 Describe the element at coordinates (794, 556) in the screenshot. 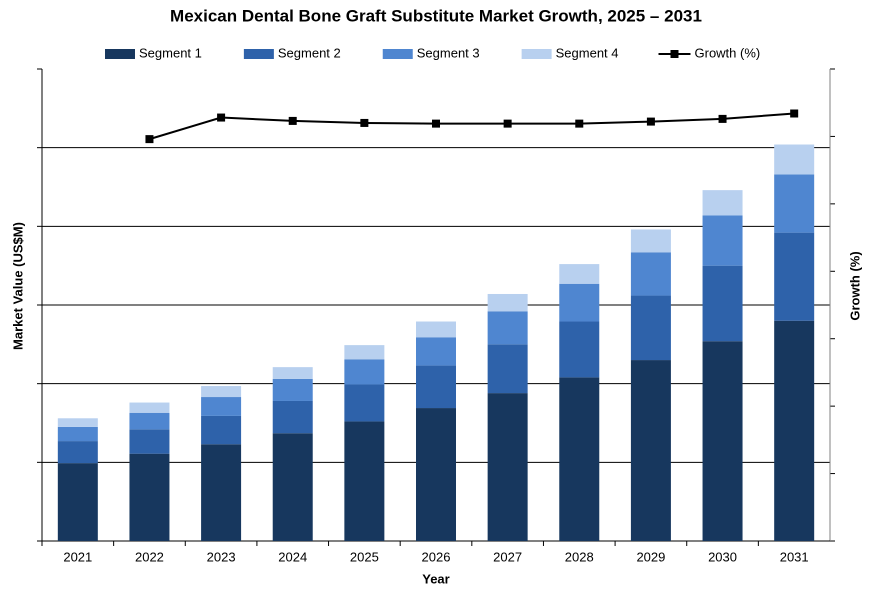

I see `x-tick-label: 2031` at that location.